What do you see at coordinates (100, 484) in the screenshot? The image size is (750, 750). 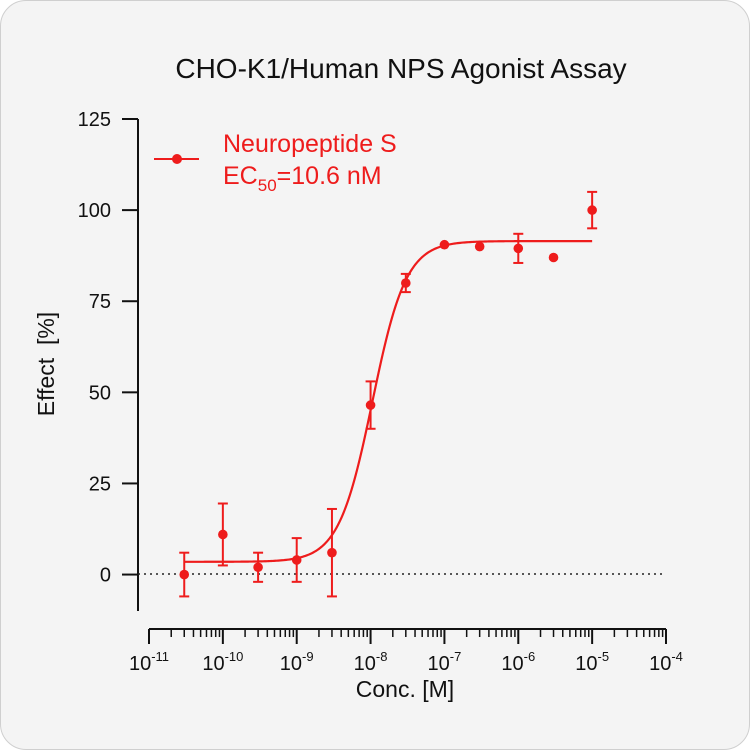 I see `y-tick-label: 25` at bounding box center [100, 484].